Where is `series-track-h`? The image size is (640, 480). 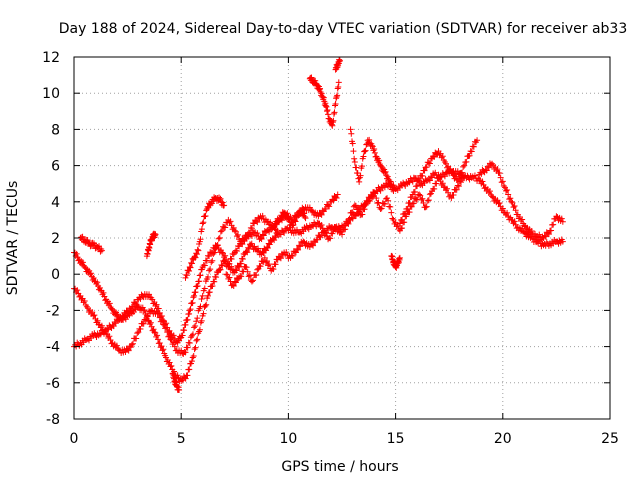
series-track-h is located at coordinates (290, 218).